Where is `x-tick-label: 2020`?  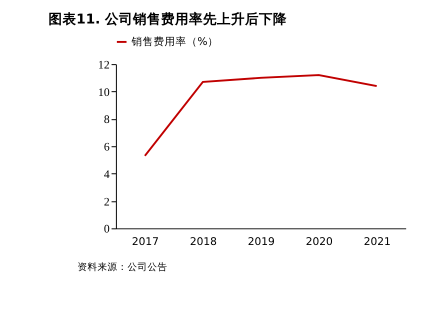
x-tick-label: 2020 is located at coordinates (319, 241).